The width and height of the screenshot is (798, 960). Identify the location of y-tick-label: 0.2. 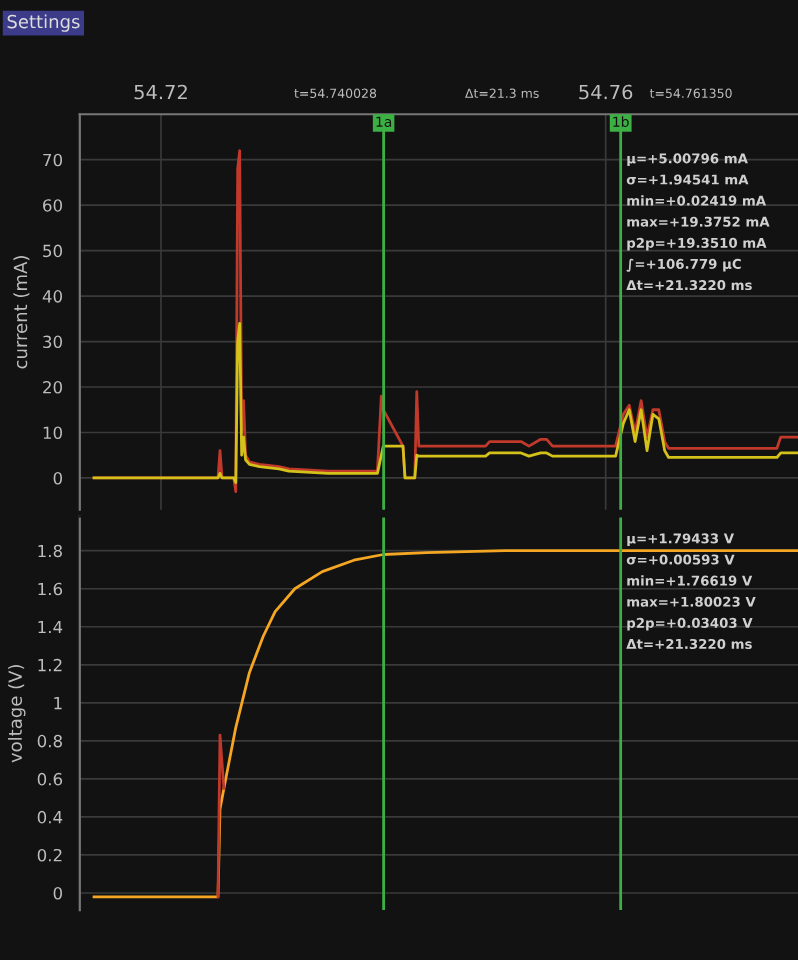
(49, 855).